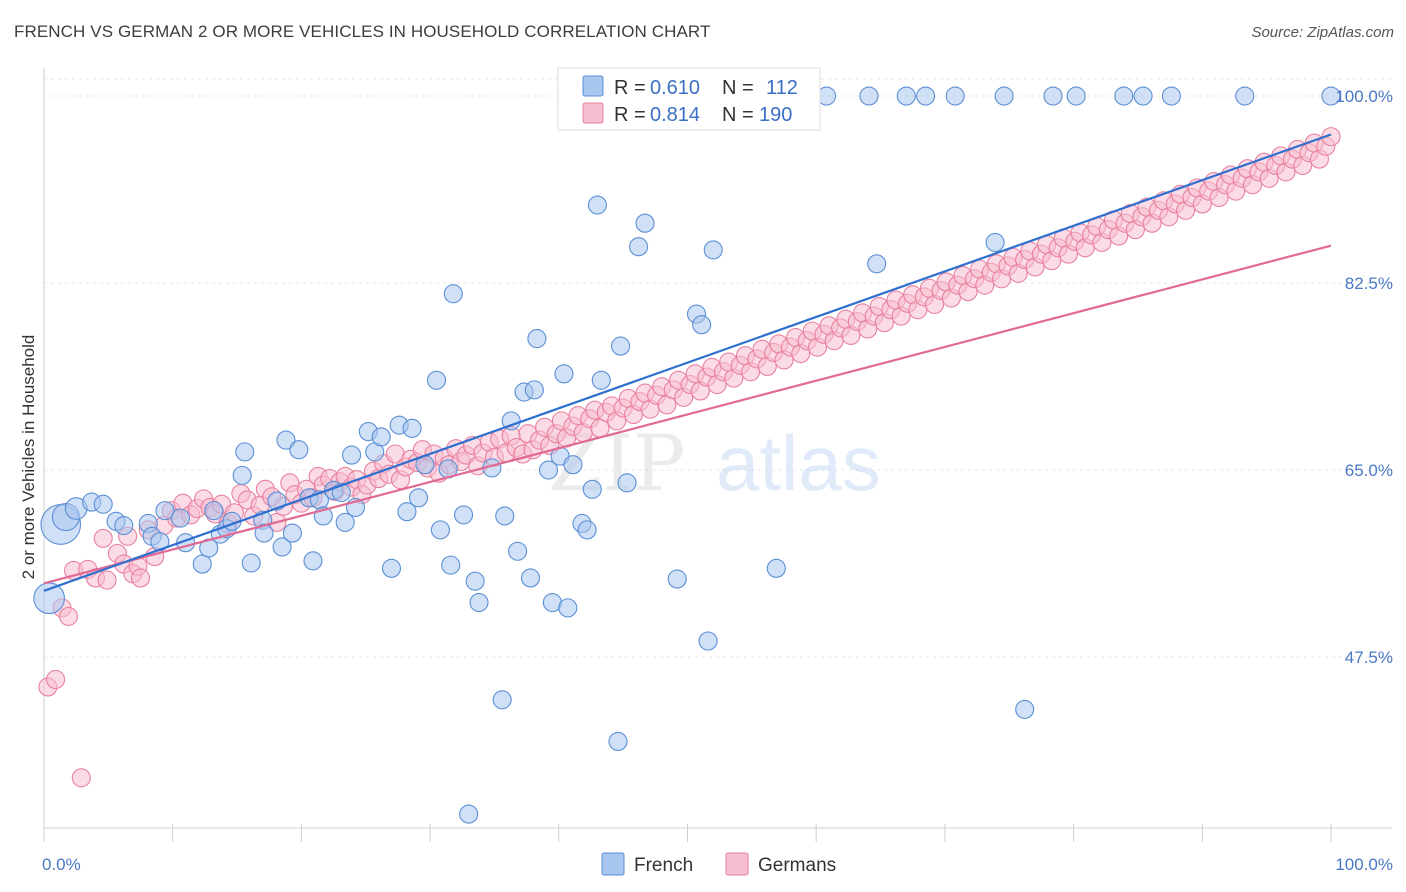  I want to click on legend-r-label-french: R =, so click(630, 88).